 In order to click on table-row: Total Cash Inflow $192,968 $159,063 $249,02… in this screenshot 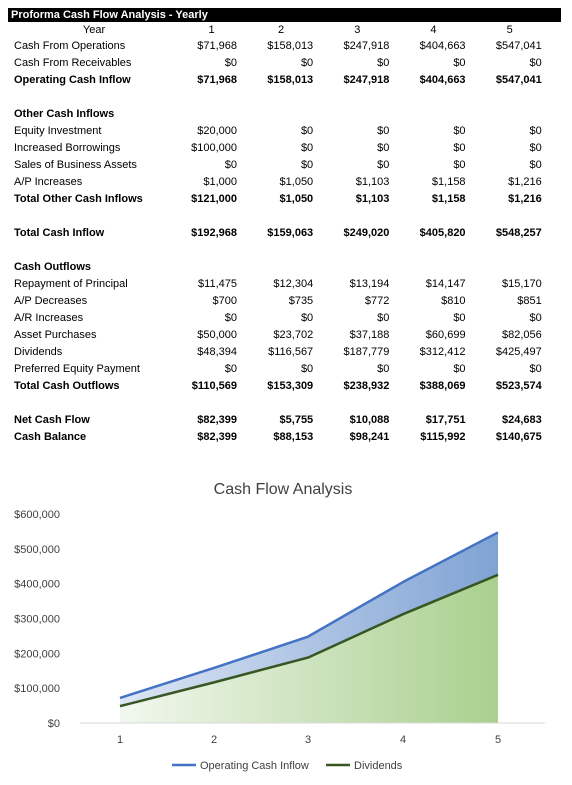, I will do `click(284, 233)`.